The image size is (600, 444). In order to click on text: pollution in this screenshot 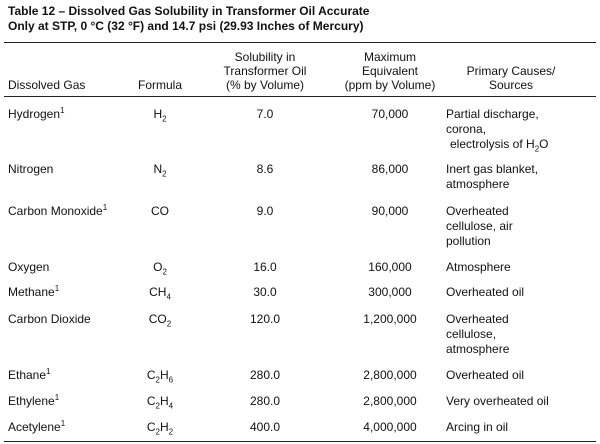, I will do `click(468, 241)`.